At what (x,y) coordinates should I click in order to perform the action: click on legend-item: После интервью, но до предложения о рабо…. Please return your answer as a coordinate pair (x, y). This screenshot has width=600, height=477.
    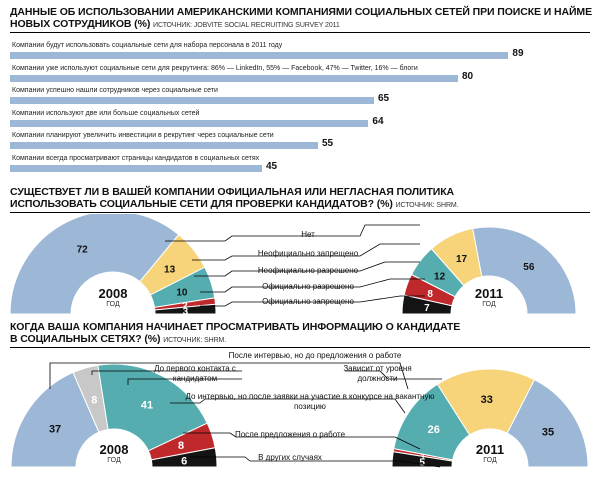
    Looking at the image, I should click on (315, 355).